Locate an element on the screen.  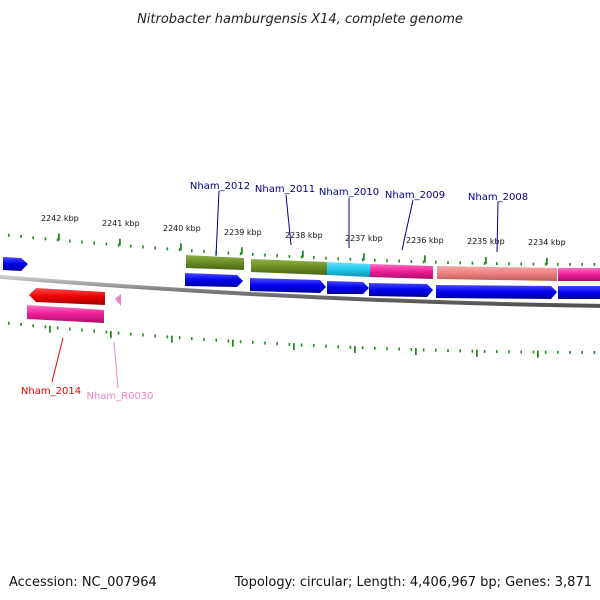
kbp-label-2234: 2234 kbp is located at coordinates (547, 242).